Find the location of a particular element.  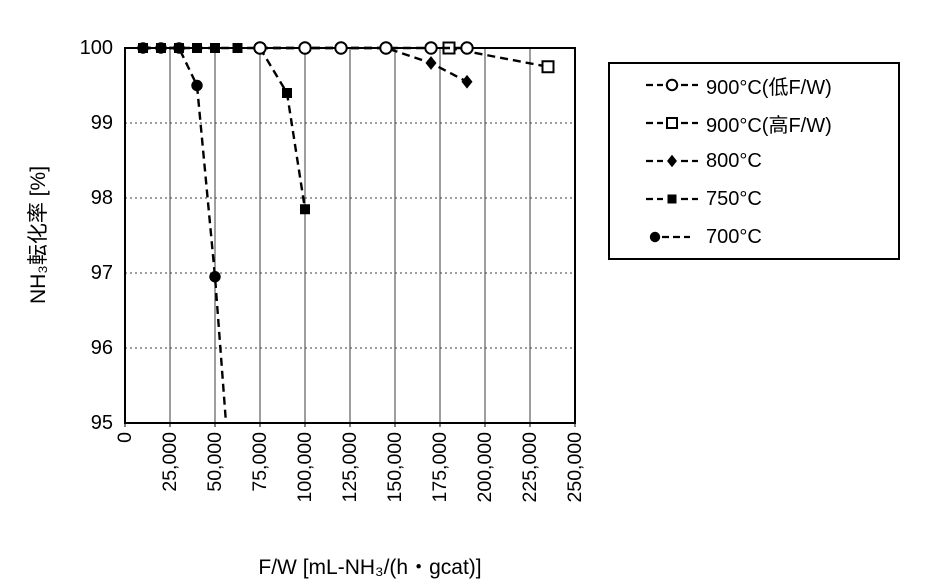

legend-item-750c: 750°C is located at coordinates (754, 199).